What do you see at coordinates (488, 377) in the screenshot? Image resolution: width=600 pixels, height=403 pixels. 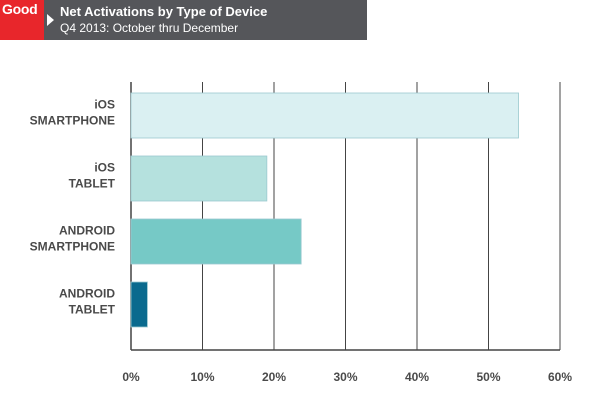 I see `x-tick-label: 50%` at bounding box center [488, 377].